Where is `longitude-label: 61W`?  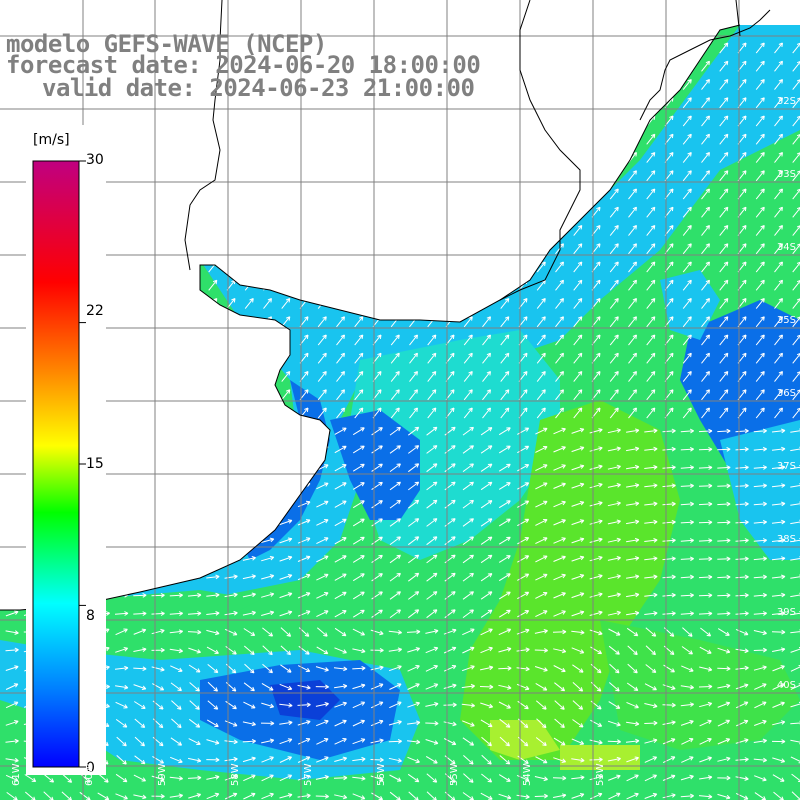 longitude-label: 61W is located at coordinates (16, 774).